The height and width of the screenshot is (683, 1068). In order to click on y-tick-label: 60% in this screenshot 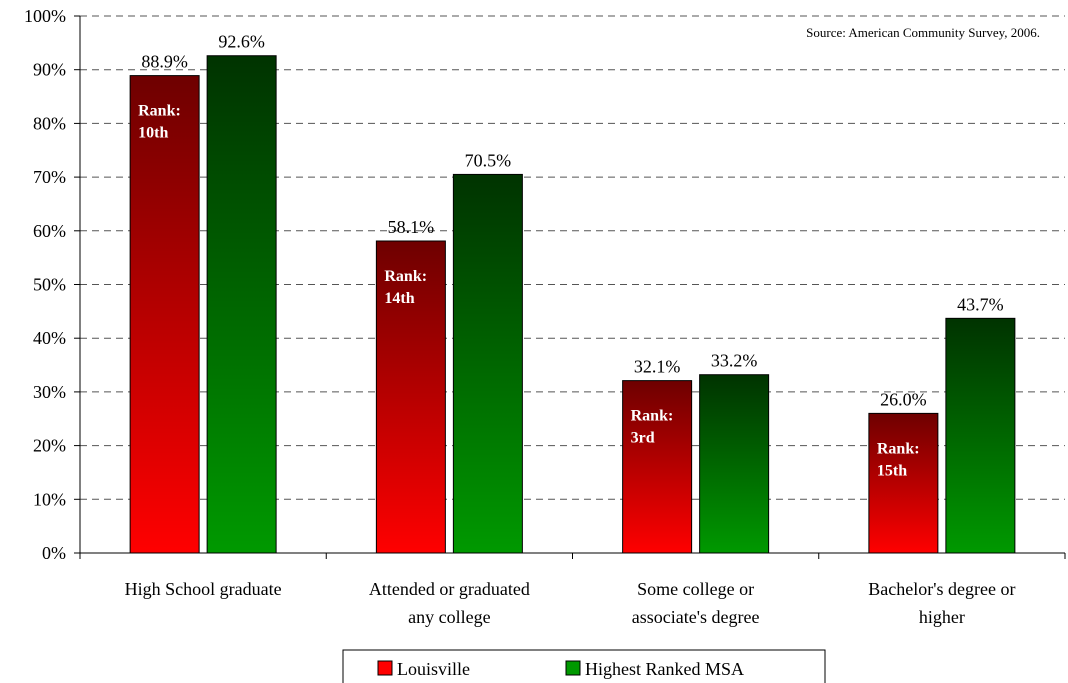, I will do `click(49, 231)`.